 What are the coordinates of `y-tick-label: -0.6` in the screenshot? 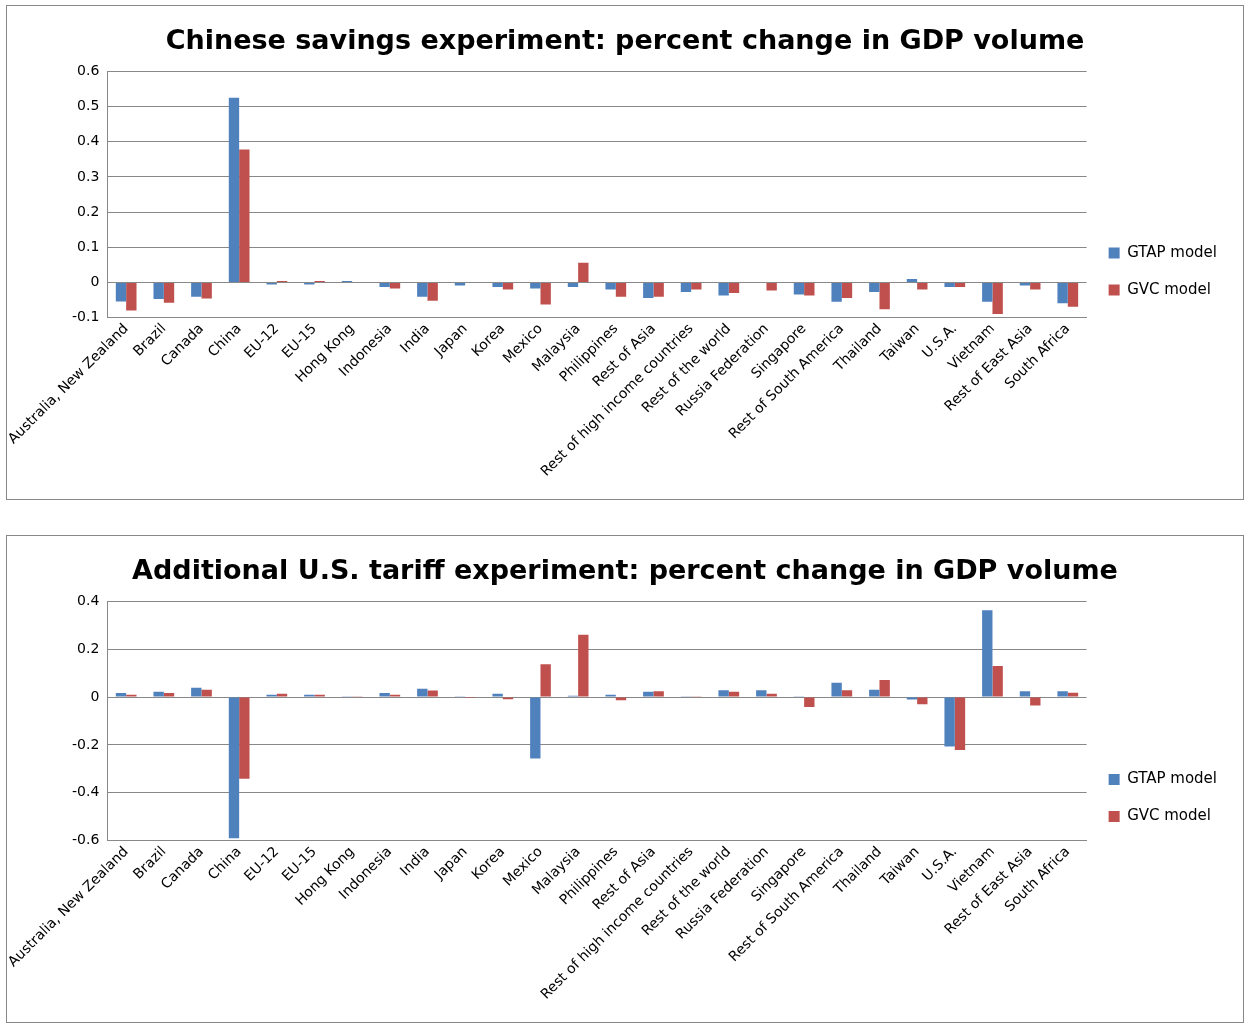 It's located at (86, 839).